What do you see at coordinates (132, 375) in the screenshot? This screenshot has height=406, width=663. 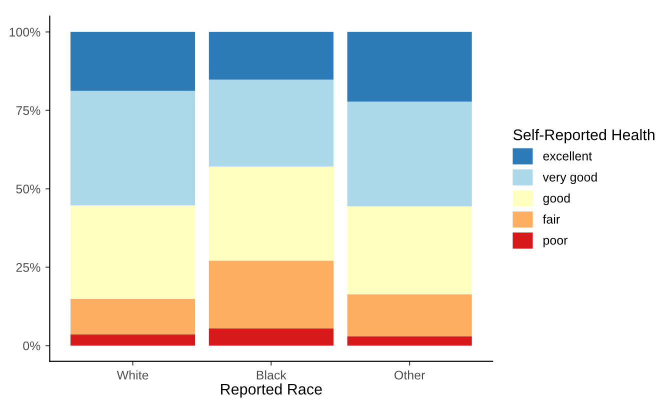 I see `x-tick-label: White` at bounding box center [132, 375].